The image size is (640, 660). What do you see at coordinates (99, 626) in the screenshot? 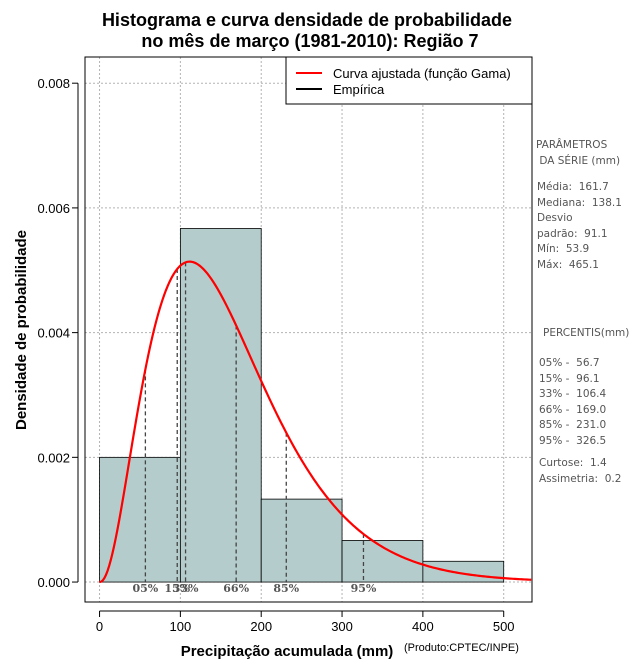
I see `x-tick-label: 0` at bounding box center [99, 626].